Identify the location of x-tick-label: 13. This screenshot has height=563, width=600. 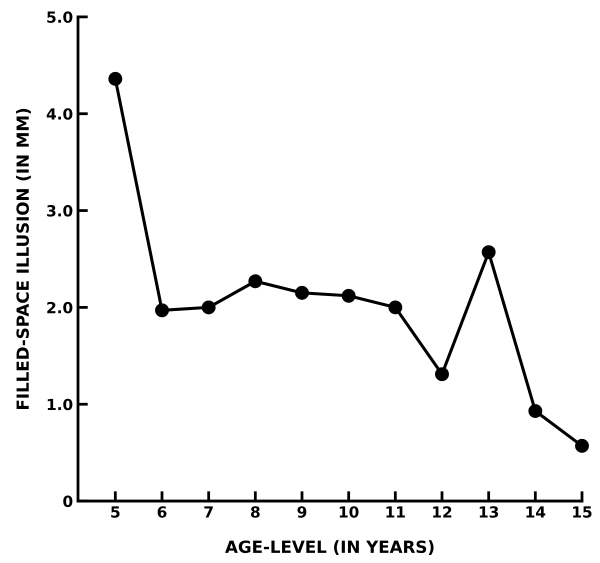
(489, 512).